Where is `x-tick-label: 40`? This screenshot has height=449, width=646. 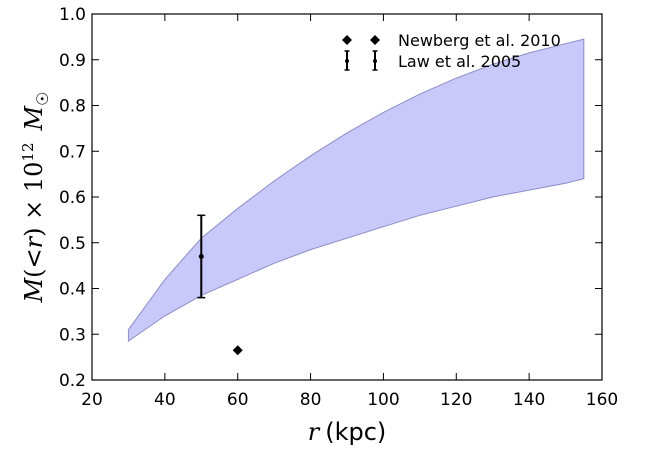
x-tick-label: 40 is located at coordinates (165, 400).